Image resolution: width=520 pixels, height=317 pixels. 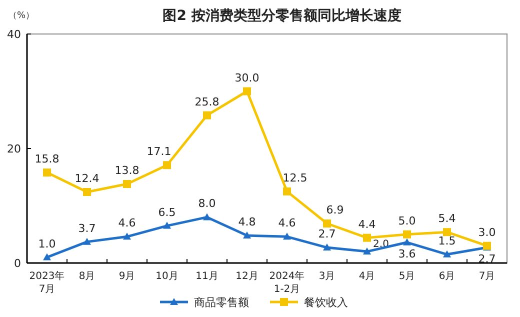 What do you see at coordinates (287, 282) in the screenshot?
I see `x-tick-label: 2024年 1-2月` at bounding box center [287, 282].